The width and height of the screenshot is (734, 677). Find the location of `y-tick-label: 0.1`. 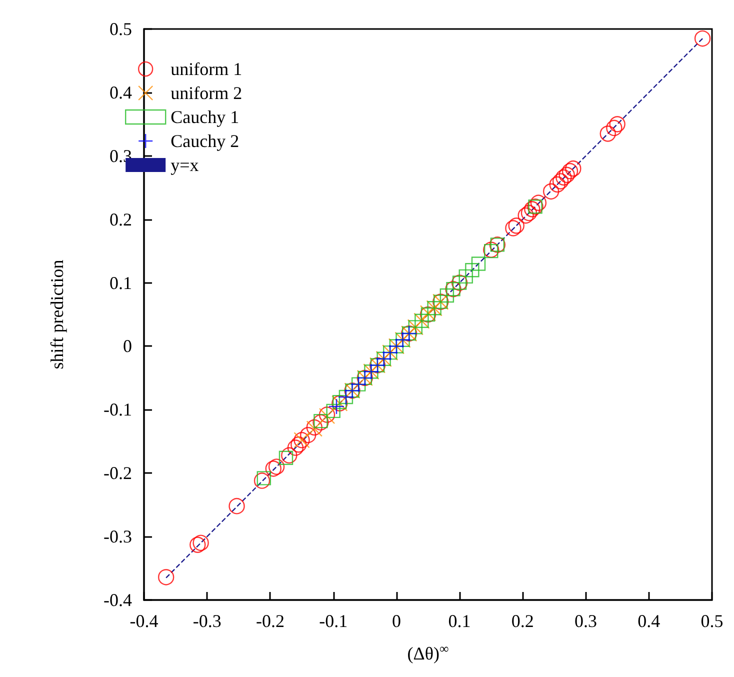

y-tick-label: 0.1 is located at coordinates (121, 282).